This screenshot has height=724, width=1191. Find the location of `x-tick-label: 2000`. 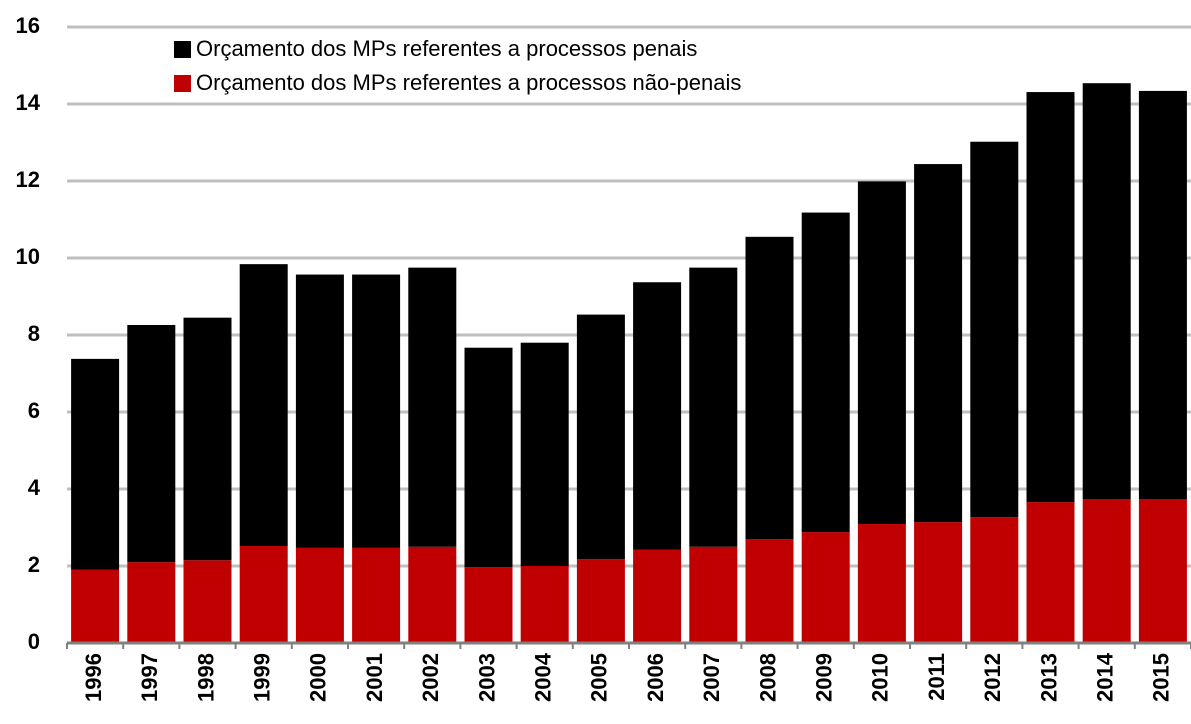

x-tick-label: 2000 is located at coordinates (318, 677).